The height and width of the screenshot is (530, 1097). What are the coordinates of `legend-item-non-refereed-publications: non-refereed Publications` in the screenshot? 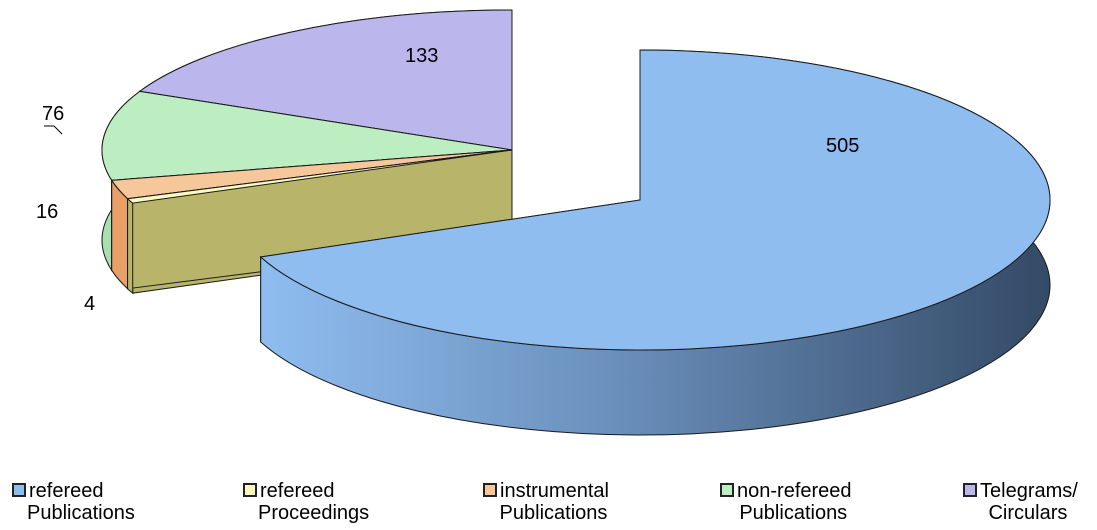 It's located at (786, 502).